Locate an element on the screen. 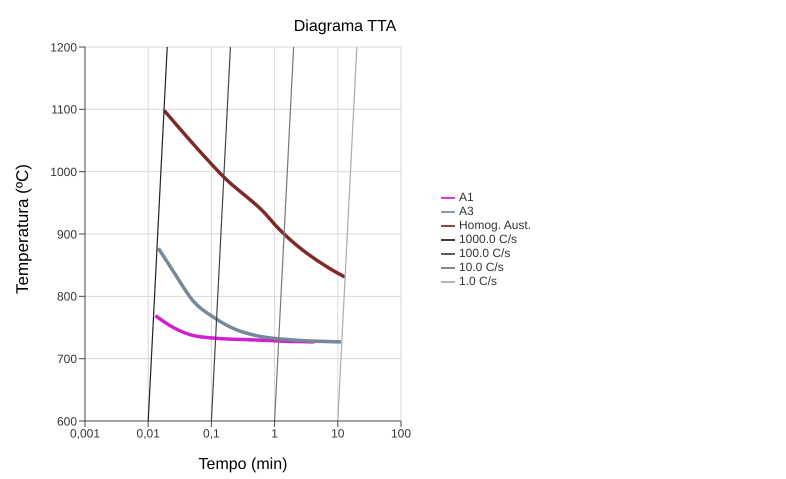 This screenshot has width=786, height=479. x-tick-label: 10 is located at coordinates (338, 433).